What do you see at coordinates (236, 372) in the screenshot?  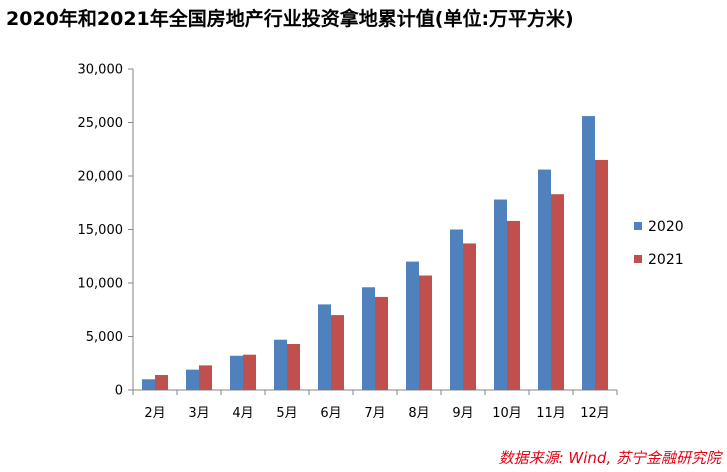 I see `bar-2020-4月` at bounding box center [236, 372].